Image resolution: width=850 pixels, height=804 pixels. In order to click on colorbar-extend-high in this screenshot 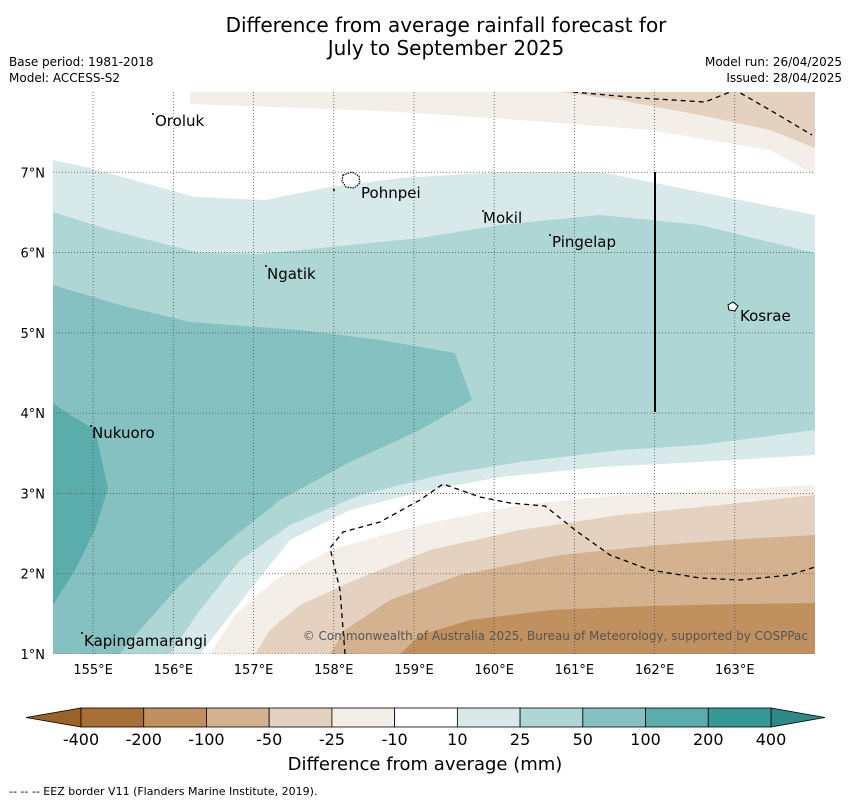, I will do `click(798, 717)`.